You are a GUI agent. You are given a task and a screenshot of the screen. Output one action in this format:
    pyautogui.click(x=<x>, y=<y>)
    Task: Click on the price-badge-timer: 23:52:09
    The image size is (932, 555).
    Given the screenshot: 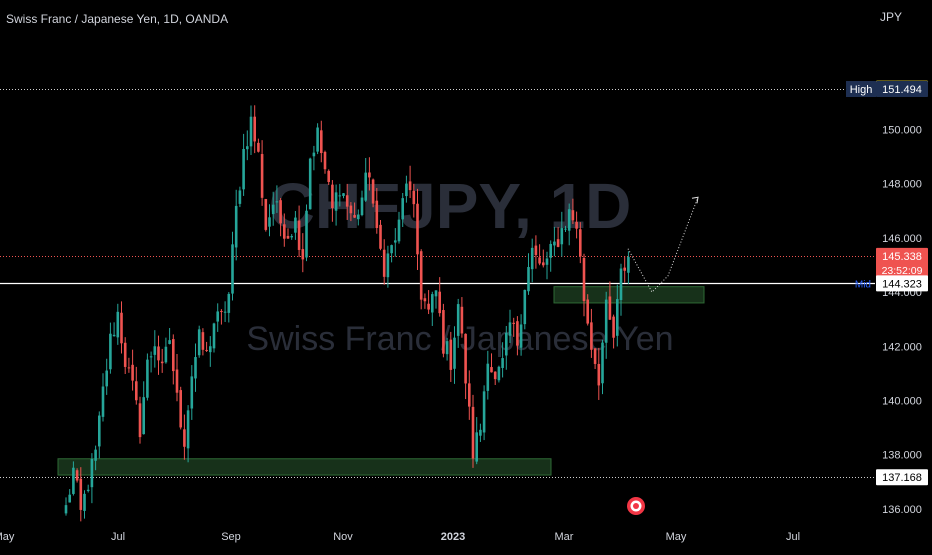 What is the action you would take?
    pyautogui.click(x=902, y=271)
    